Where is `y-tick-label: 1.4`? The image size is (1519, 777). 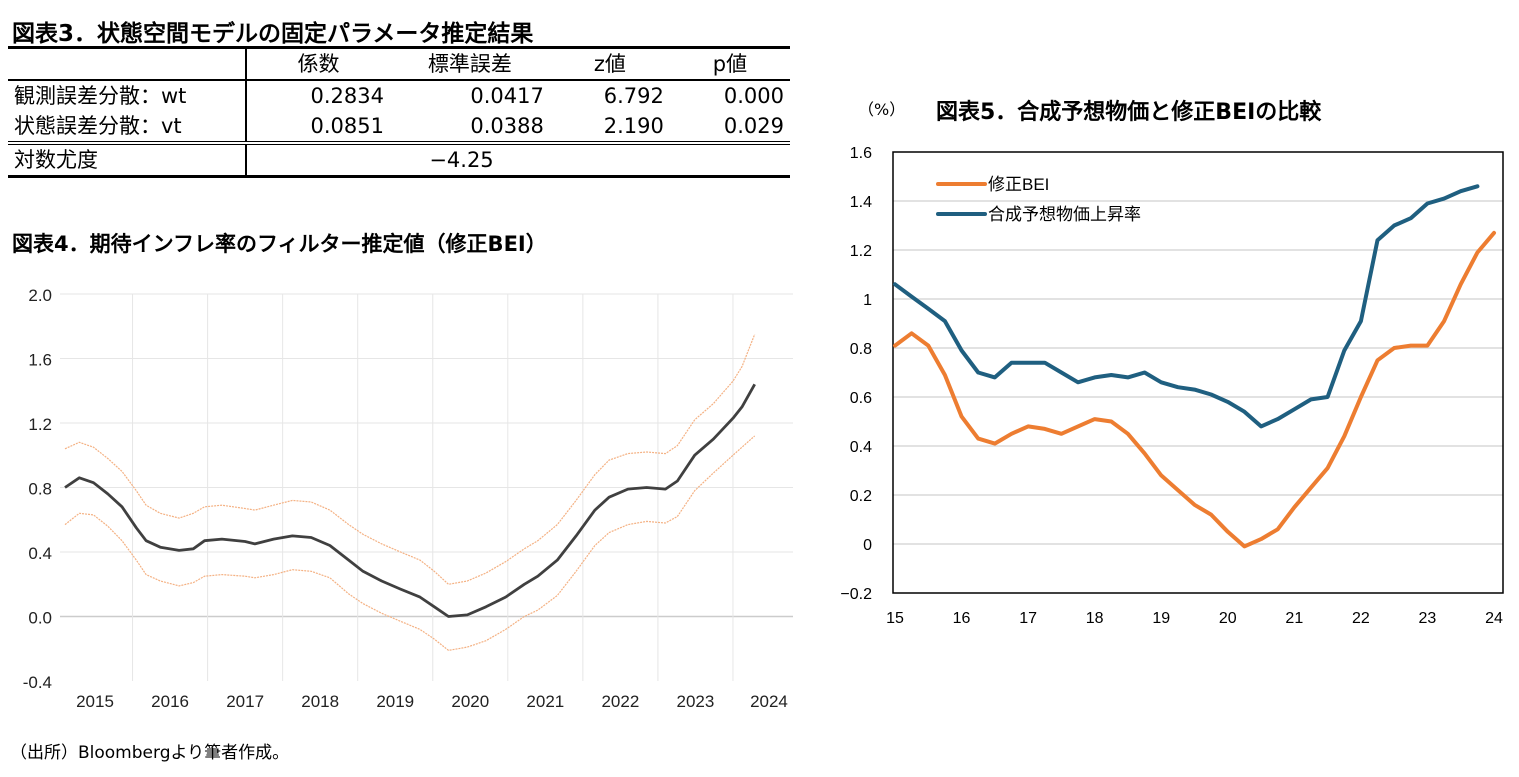
y-tick-label: 1.4 is located at coordinates (861, 202).